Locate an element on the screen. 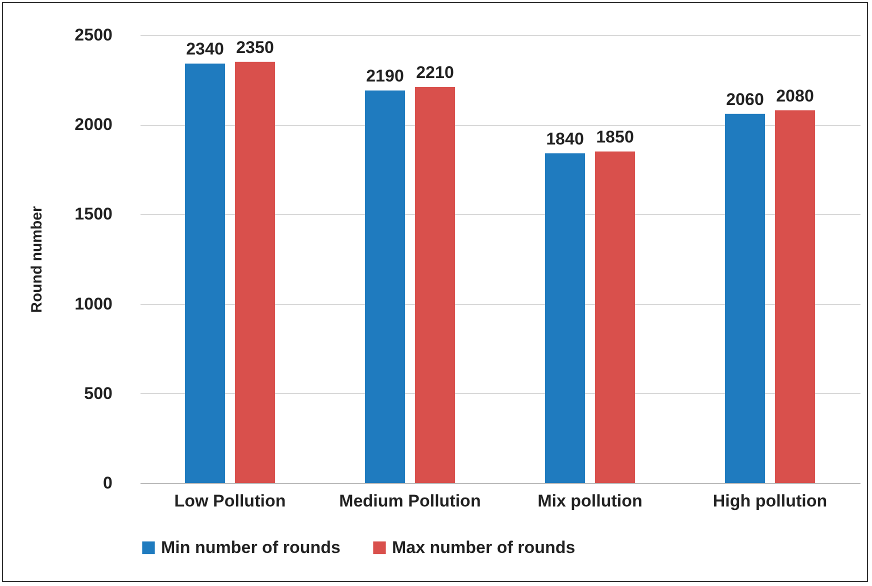 This screenshot has height=586, width=872. data-label: 2210 is located at coordinates (435, 72).